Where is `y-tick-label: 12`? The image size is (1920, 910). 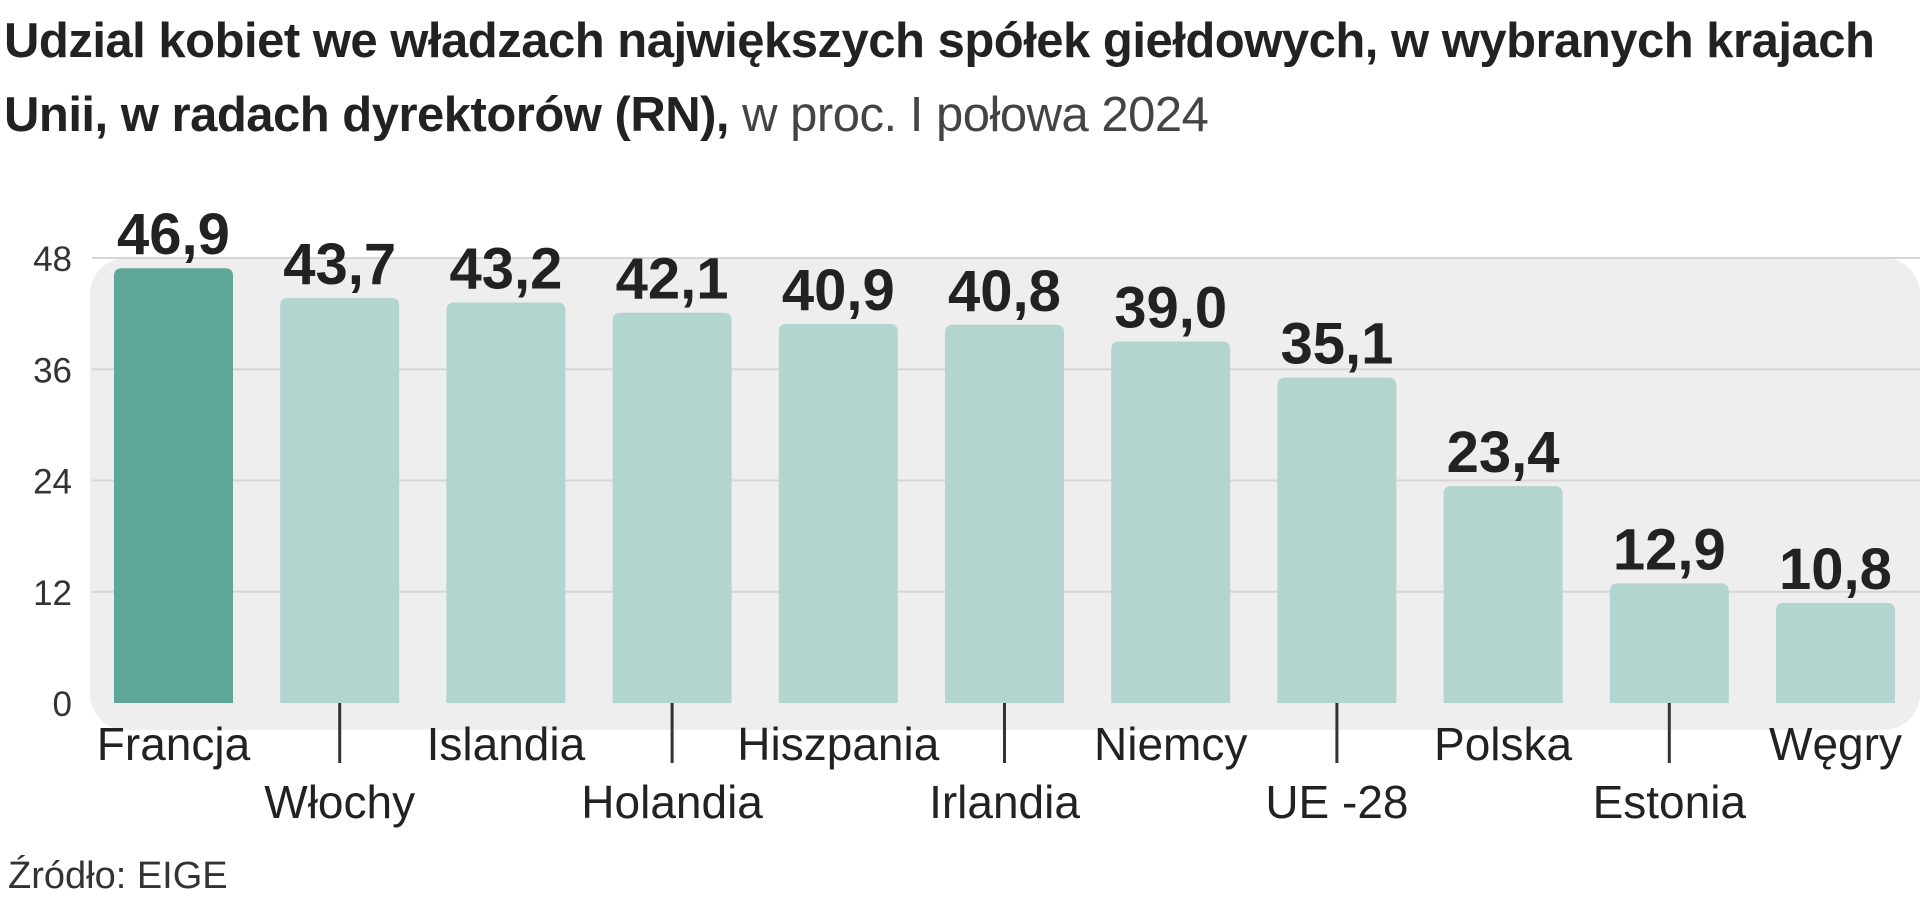 y-tick-label: 12 is located at coordinates (52, 593).